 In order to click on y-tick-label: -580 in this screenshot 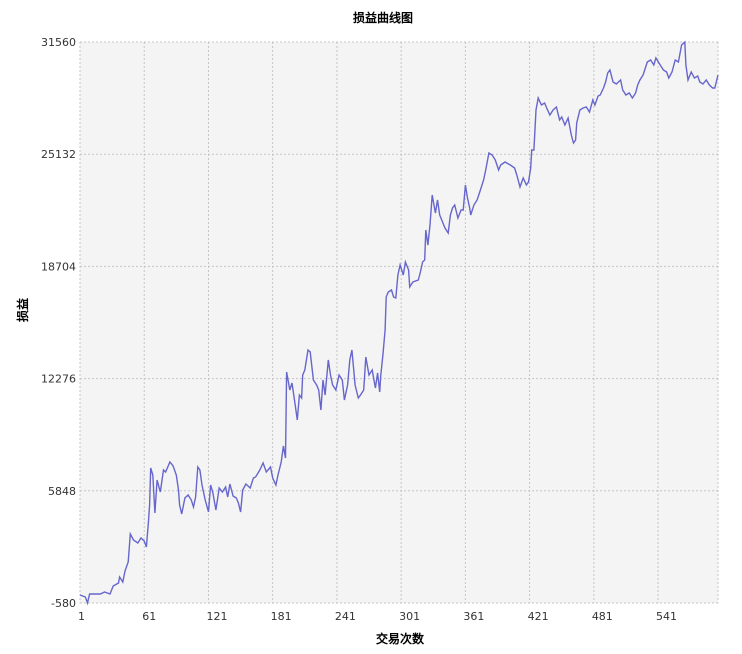, I will do `click(63, 603)`.